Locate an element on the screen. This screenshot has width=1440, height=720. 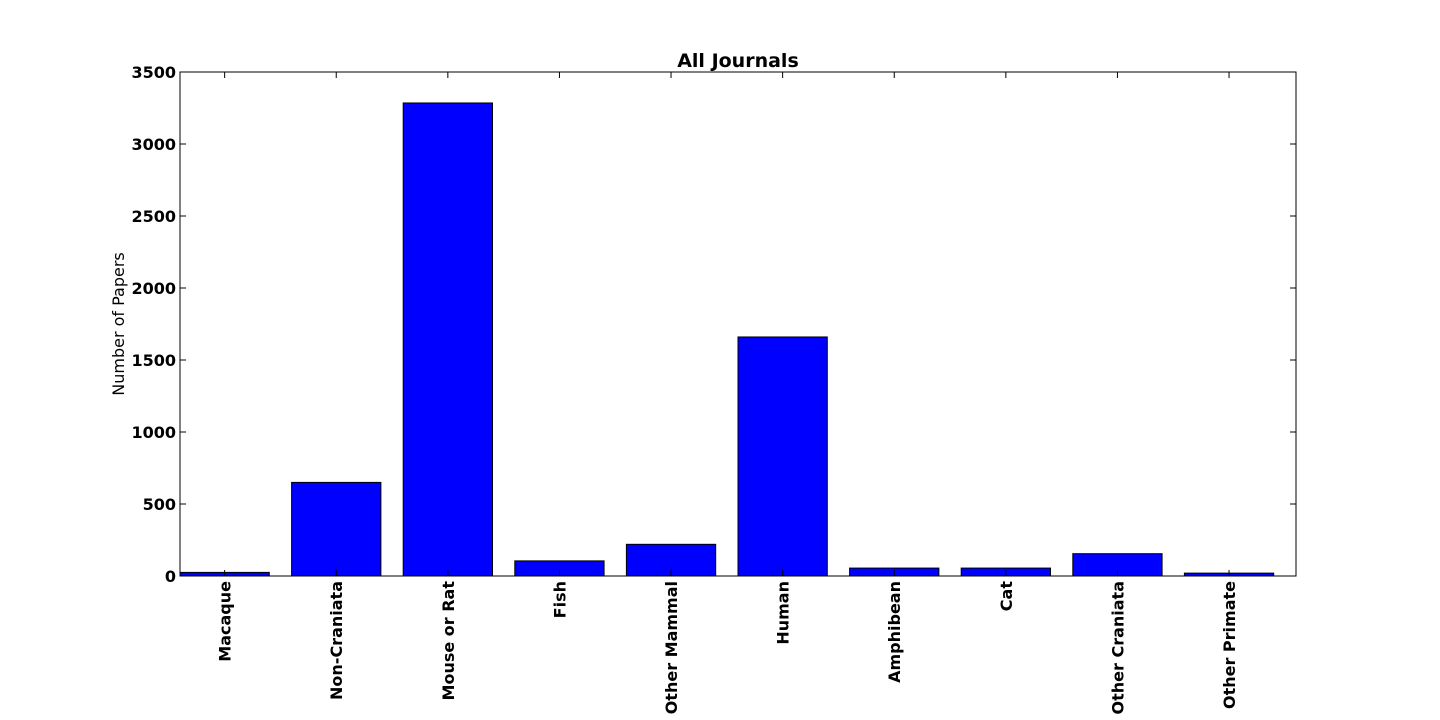
y-tick-label: 3000 is located at coordinates (153, 144).